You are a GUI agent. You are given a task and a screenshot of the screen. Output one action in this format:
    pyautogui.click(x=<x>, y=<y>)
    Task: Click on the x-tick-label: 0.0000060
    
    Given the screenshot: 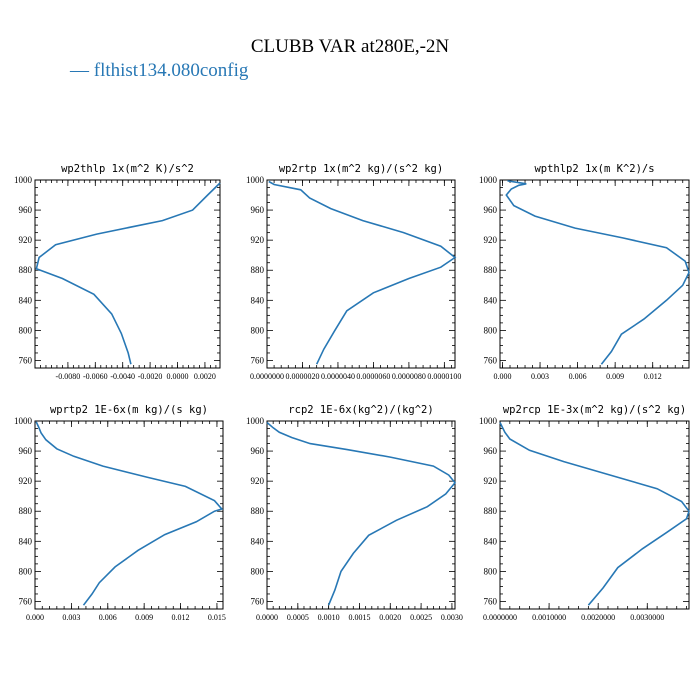 What is the action you would take?
    pyautogui.click(x=373, y=376)
    